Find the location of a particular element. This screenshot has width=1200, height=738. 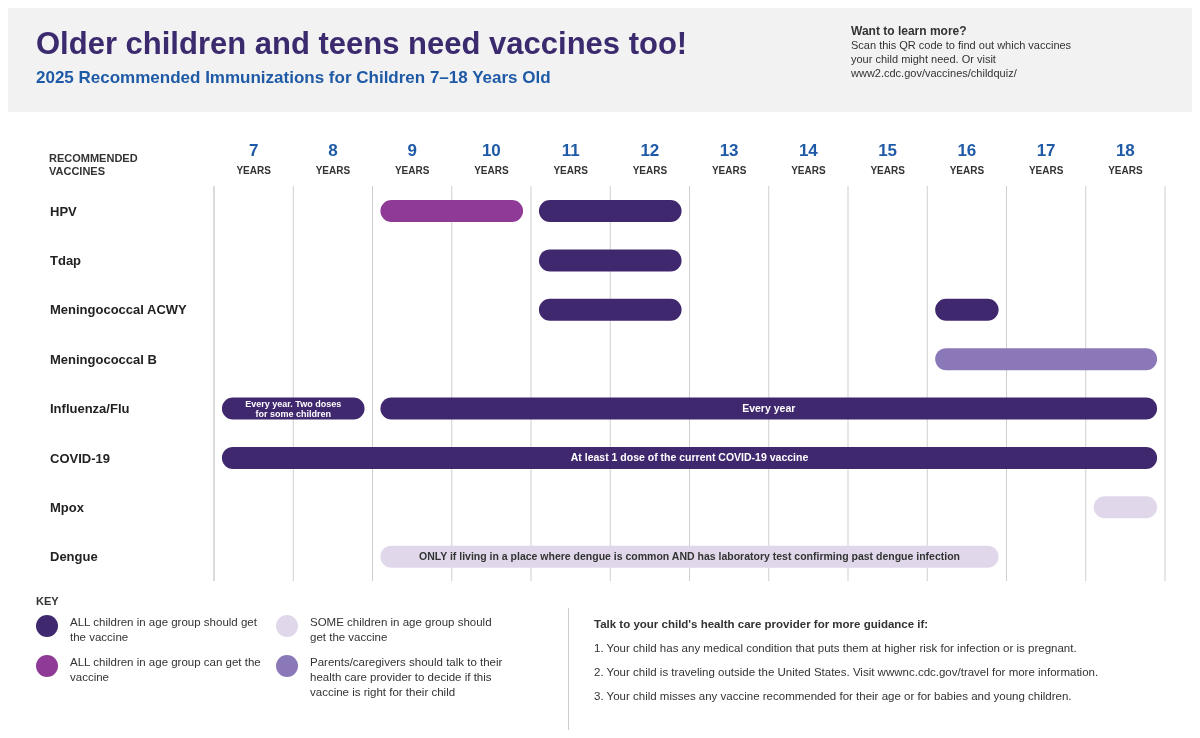

legend-title: KEY is located at coordinates (48, 601).